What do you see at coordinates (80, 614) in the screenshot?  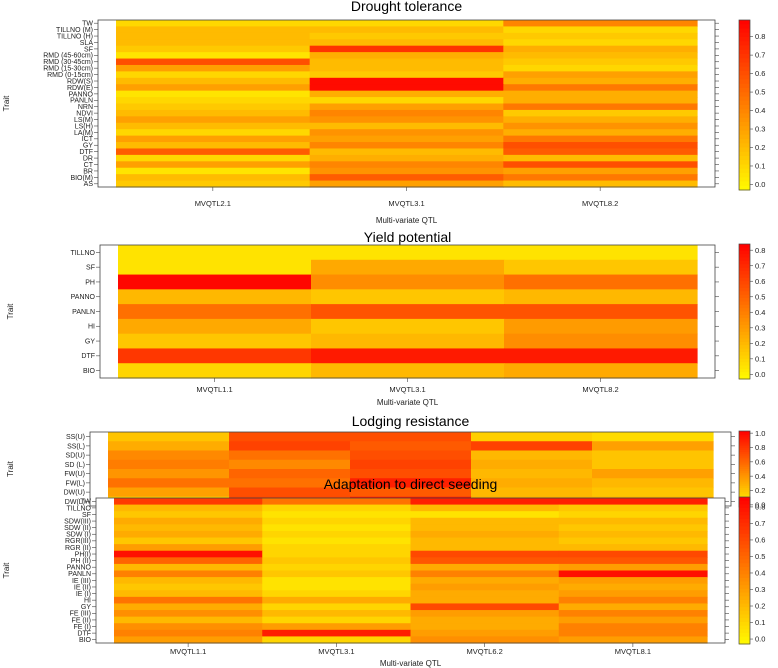 I see `y-tick-label: FE (III)` at bounding box center [80, 614].